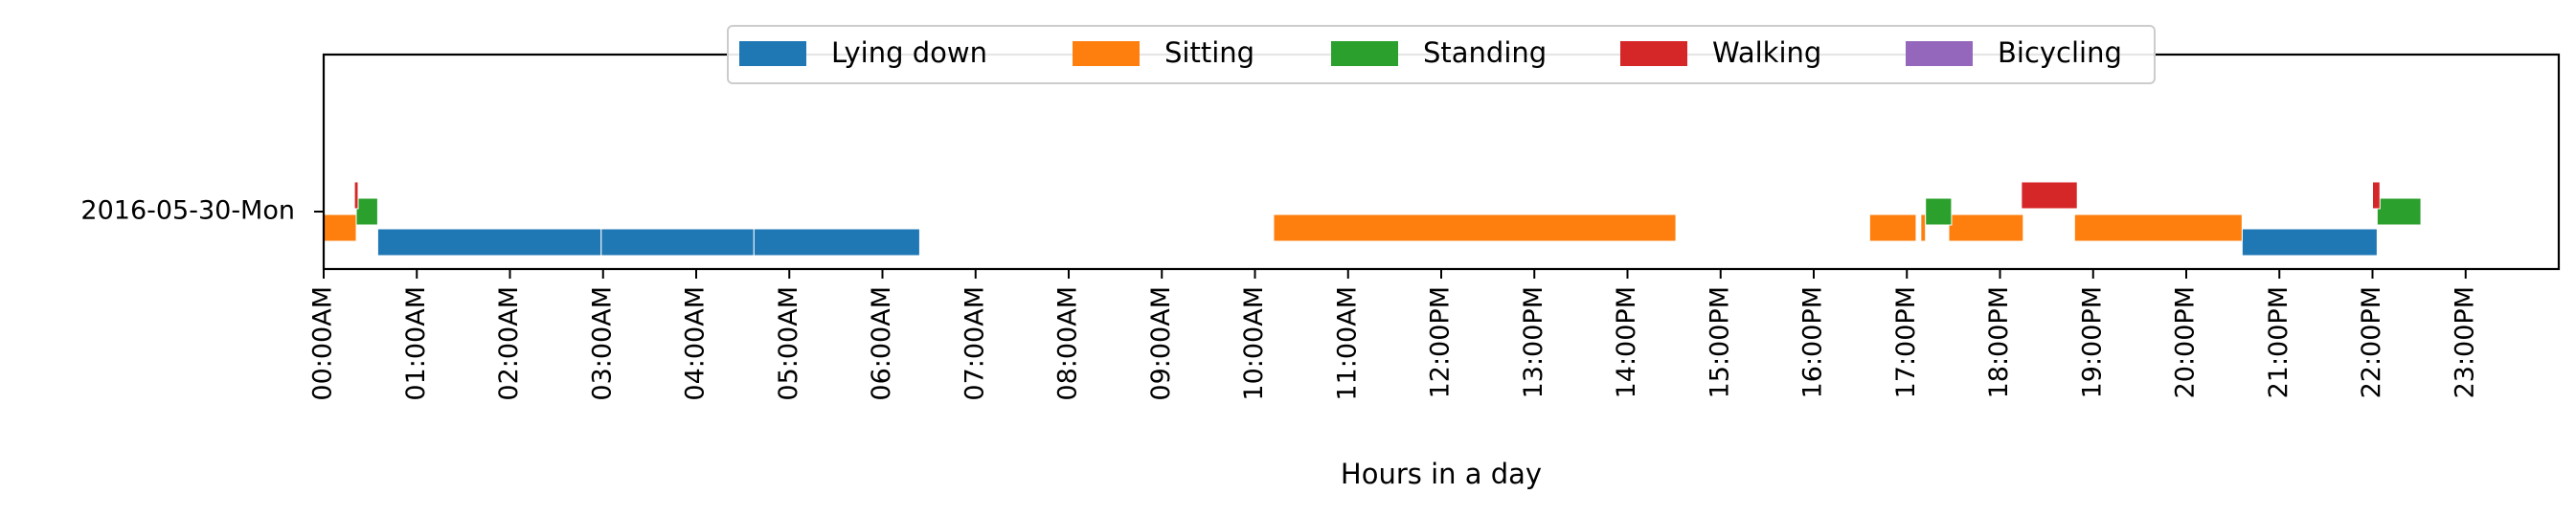  I want to click on x-tick-label-13: 13:00PM, so click(1533, 342).